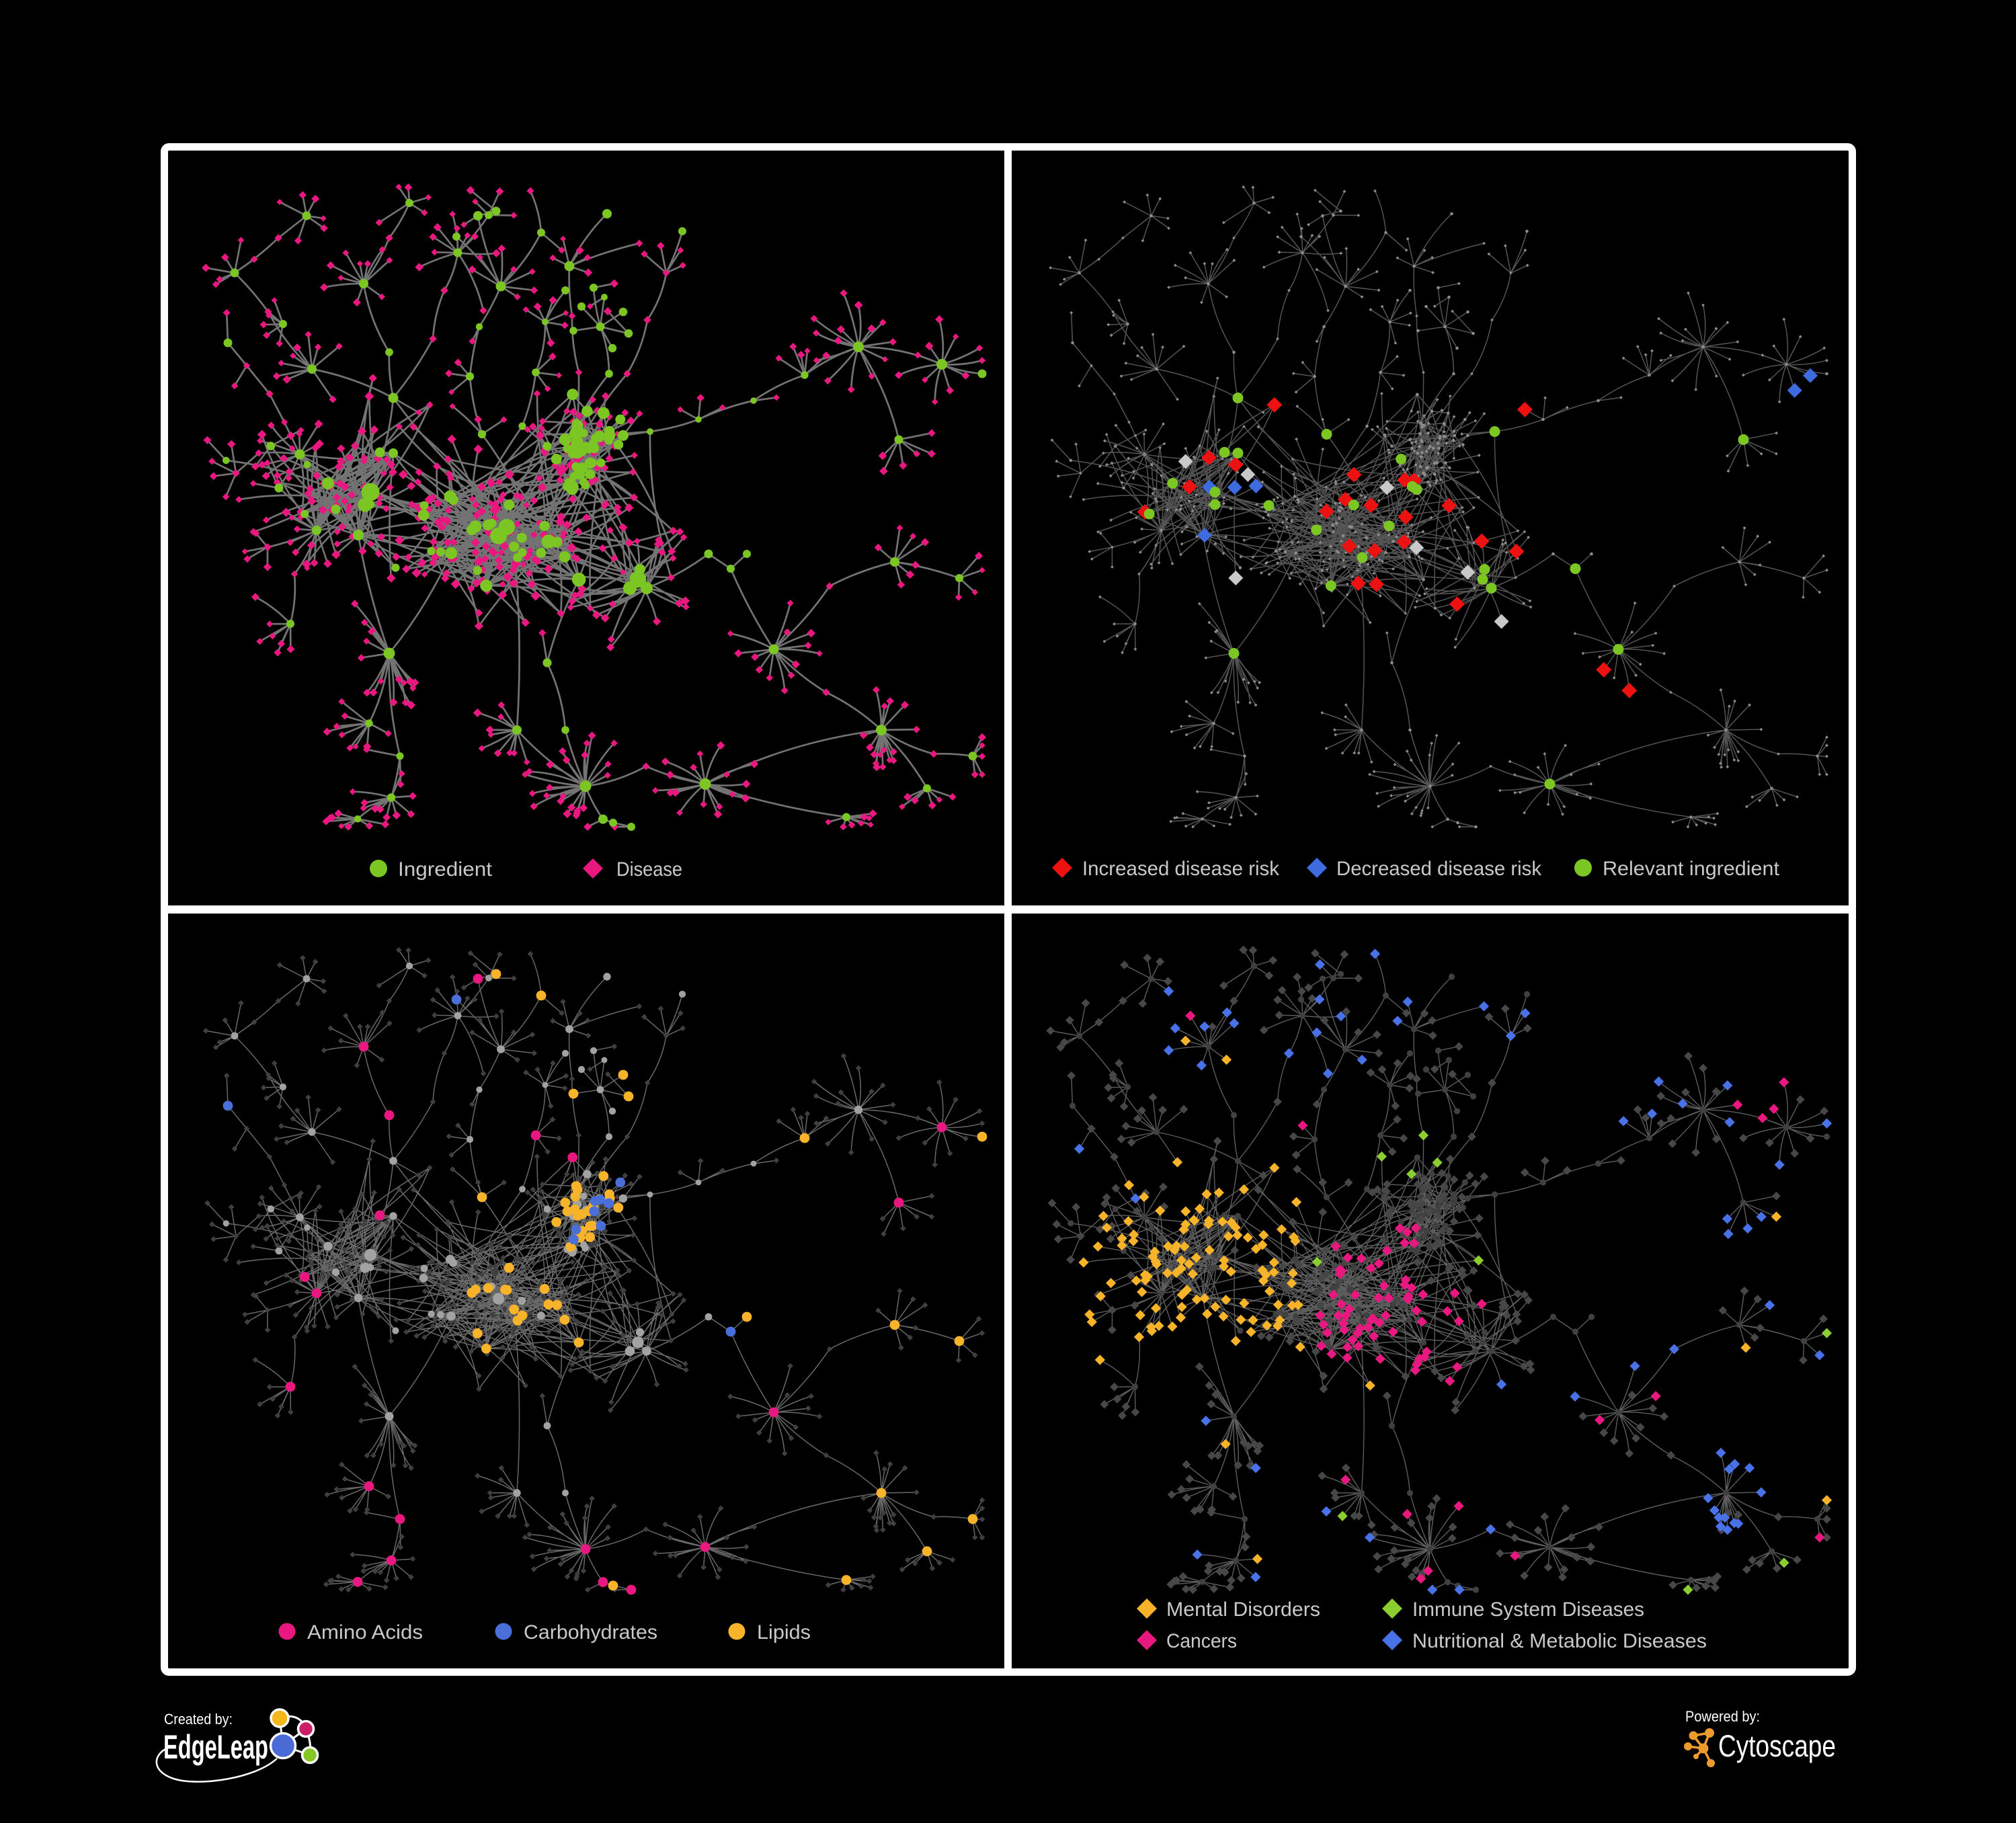  What do you see at coordinates (215, 1747) in the screenshot?
I see `svg-text: EdgeLeap` at bounding box center [215, 1747].